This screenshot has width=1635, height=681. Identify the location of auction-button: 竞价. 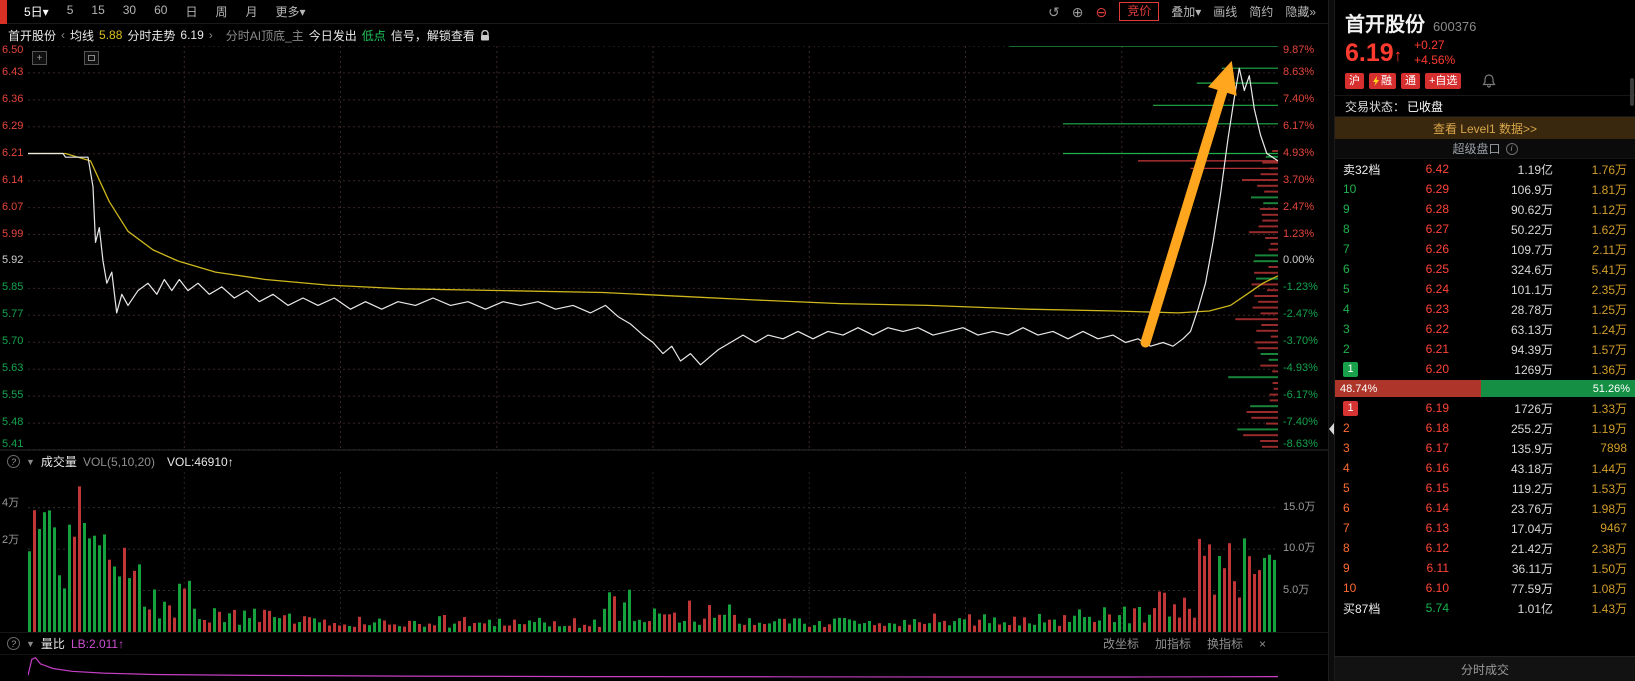
(1139, 11).